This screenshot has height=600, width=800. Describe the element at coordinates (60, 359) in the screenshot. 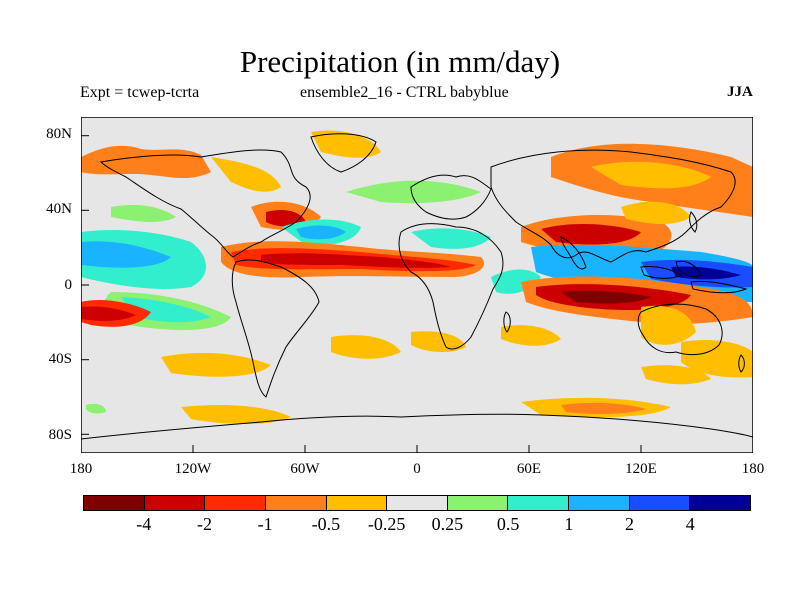

I see `lat-label-40s: 40S` at that location.